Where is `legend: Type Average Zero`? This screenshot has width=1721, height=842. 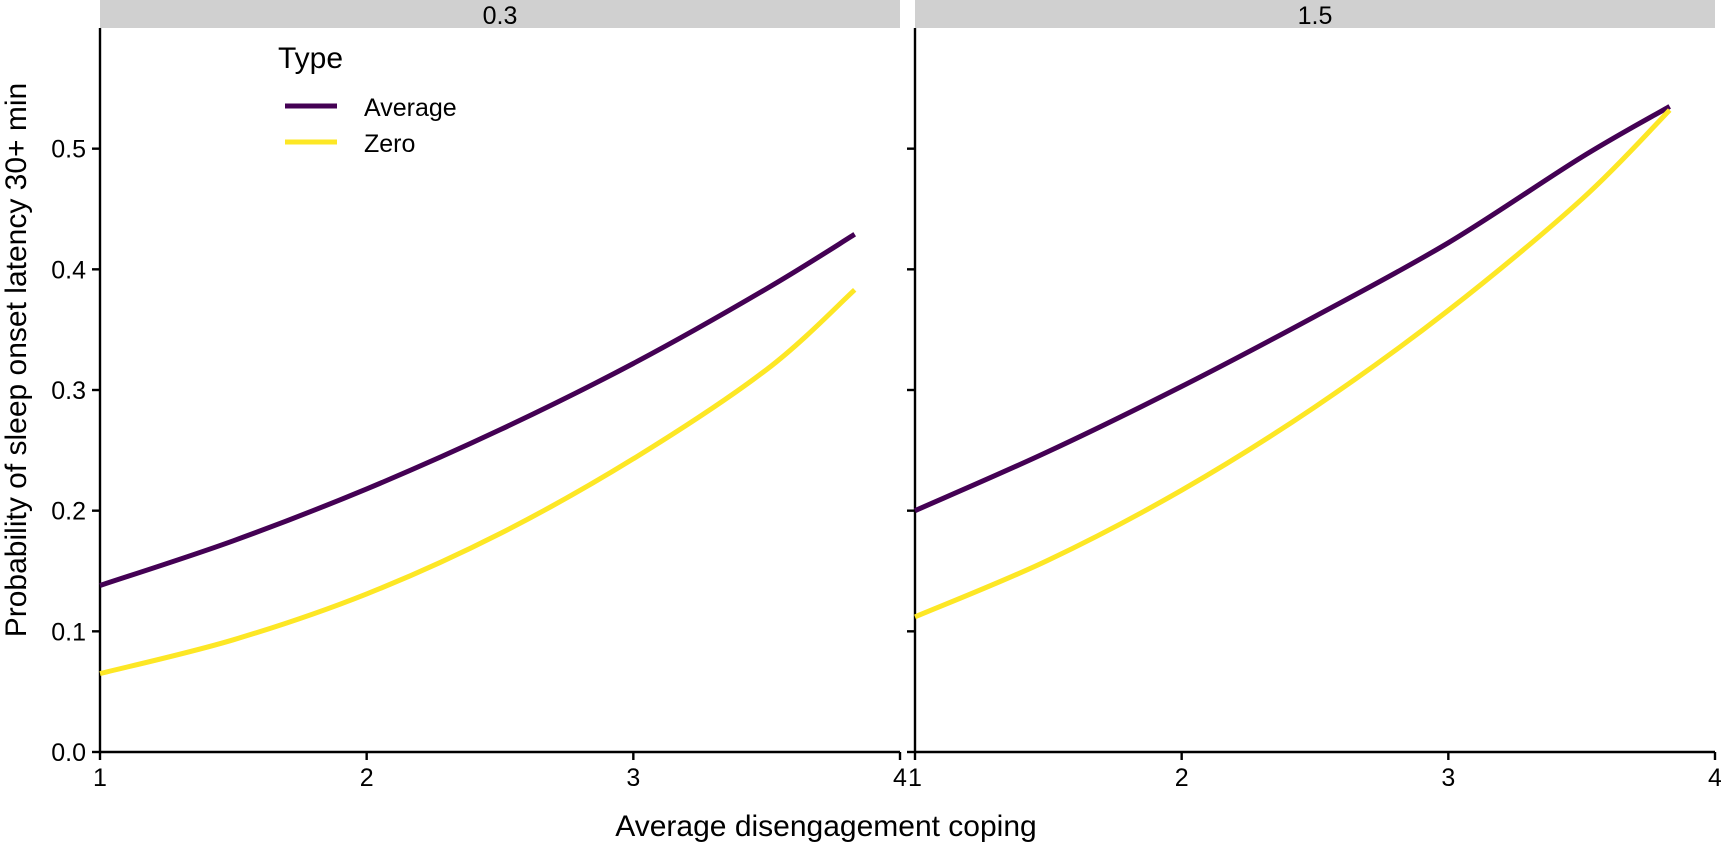 legend: Type Average Zero is located at coordinates (367, 100).